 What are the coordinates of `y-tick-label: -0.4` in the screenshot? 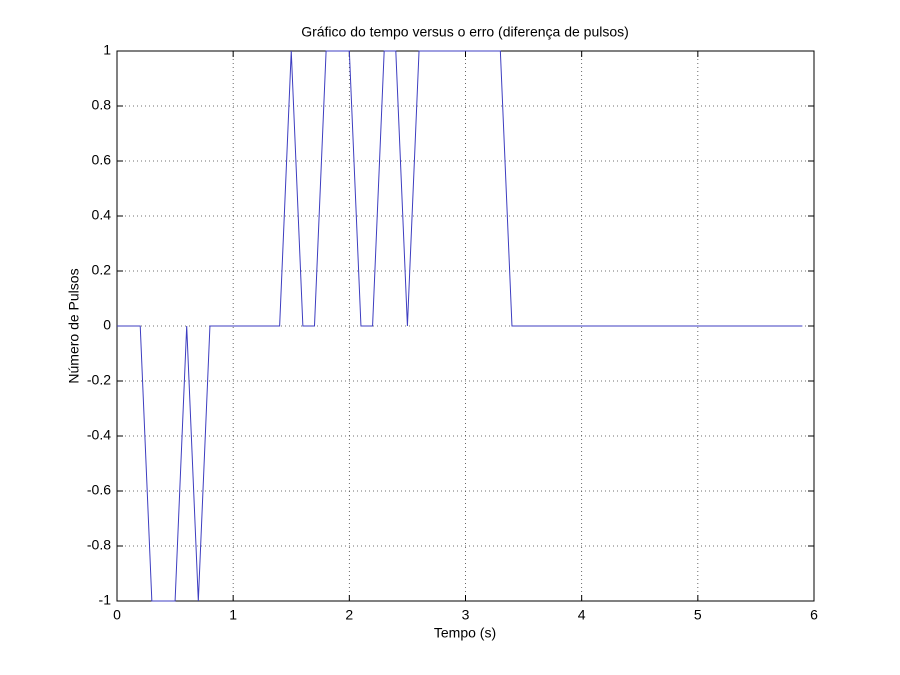 It's located at (99, 435).